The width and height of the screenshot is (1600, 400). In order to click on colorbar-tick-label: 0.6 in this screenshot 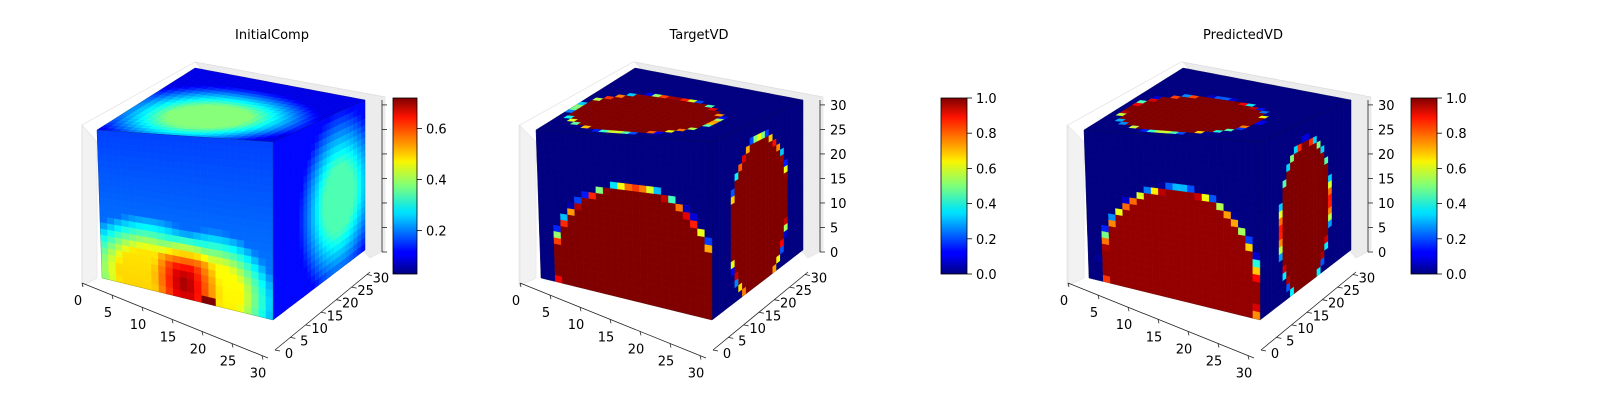, I will do `click(986, 169)`.